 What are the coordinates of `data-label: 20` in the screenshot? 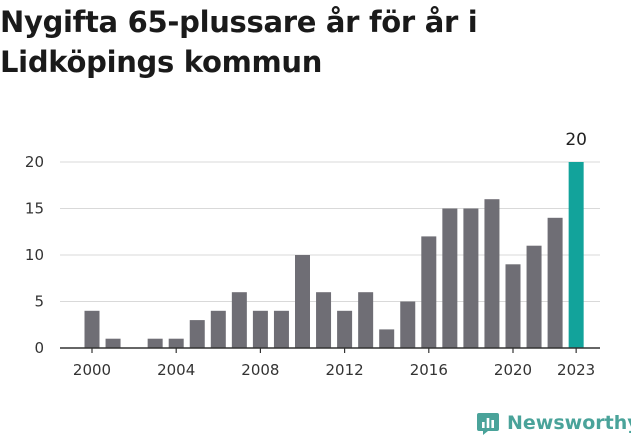 It's located at (576, 140).